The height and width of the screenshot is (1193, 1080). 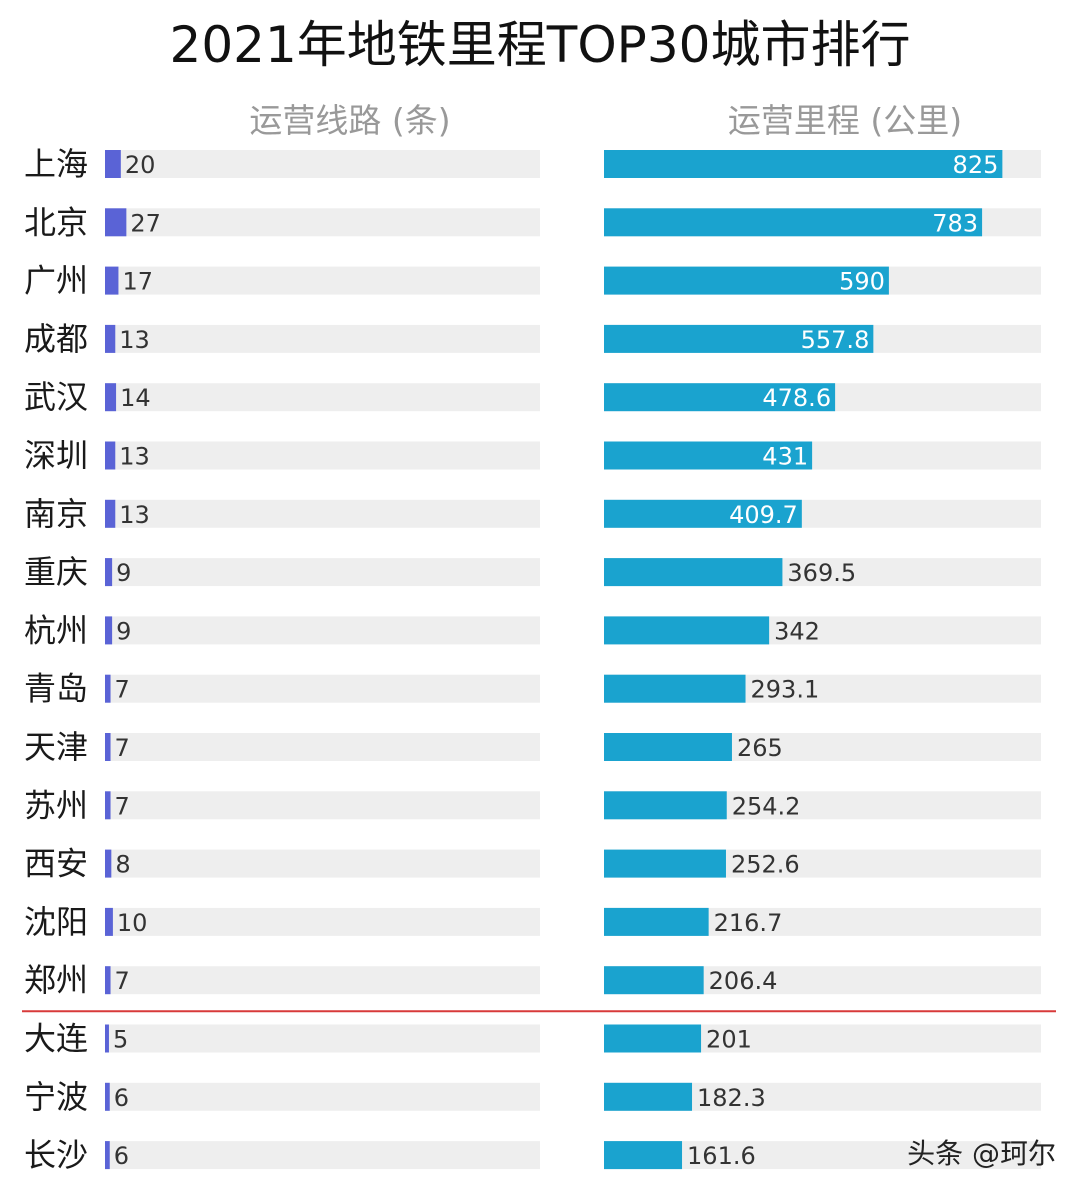 I want to click on km-value-label: 825, so click(x=976, y=165).